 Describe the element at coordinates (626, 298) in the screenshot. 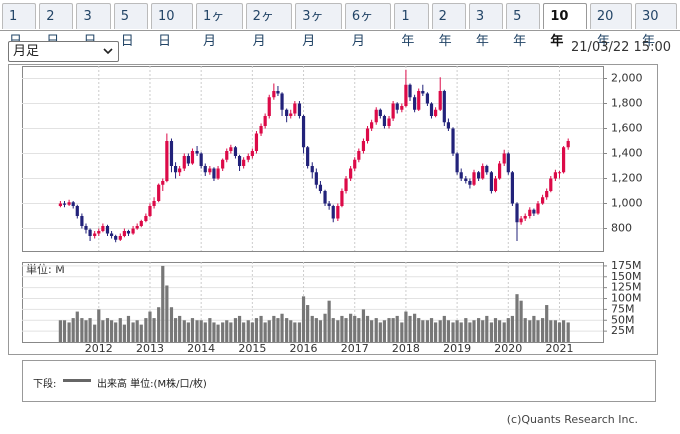

I see `y-tick-label: 100M` at that location.